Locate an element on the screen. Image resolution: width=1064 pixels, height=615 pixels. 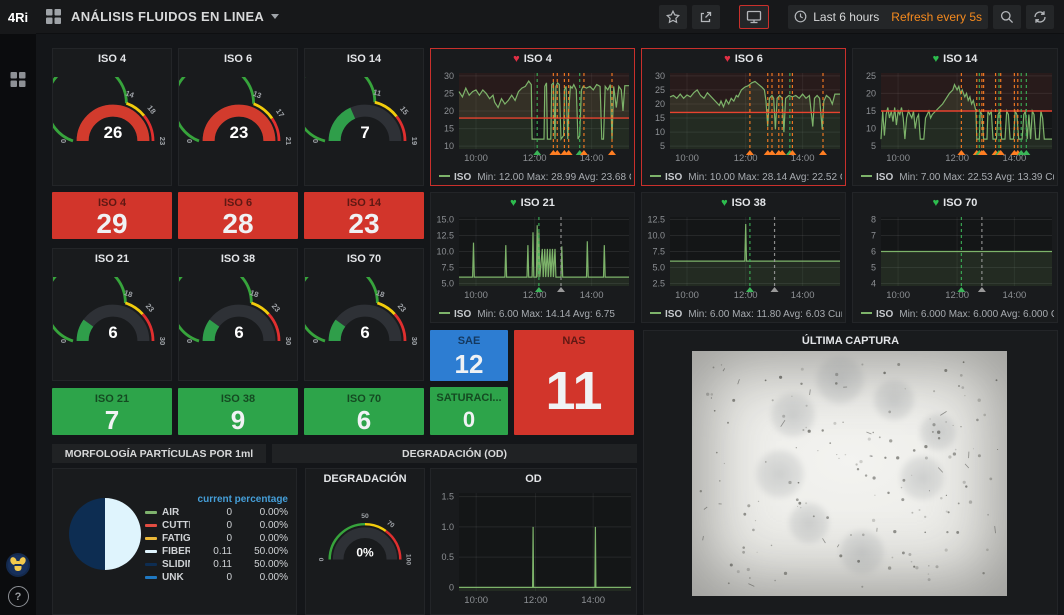
heart-icon: ♥ is located at coordinates (724, 203).